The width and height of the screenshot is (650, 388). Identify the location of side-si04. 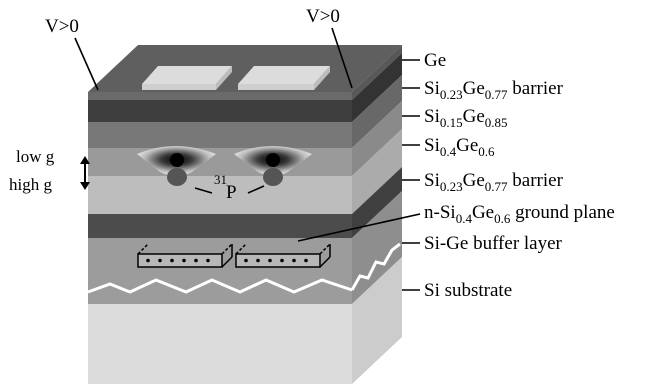
(377, 138).